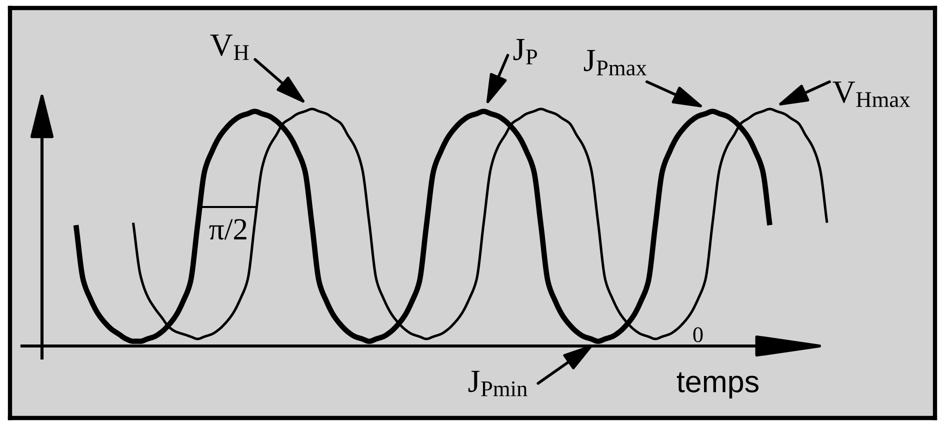 This screenshot has height=423, width=940. I want to click on annotation: π/2, so click(227, 229).